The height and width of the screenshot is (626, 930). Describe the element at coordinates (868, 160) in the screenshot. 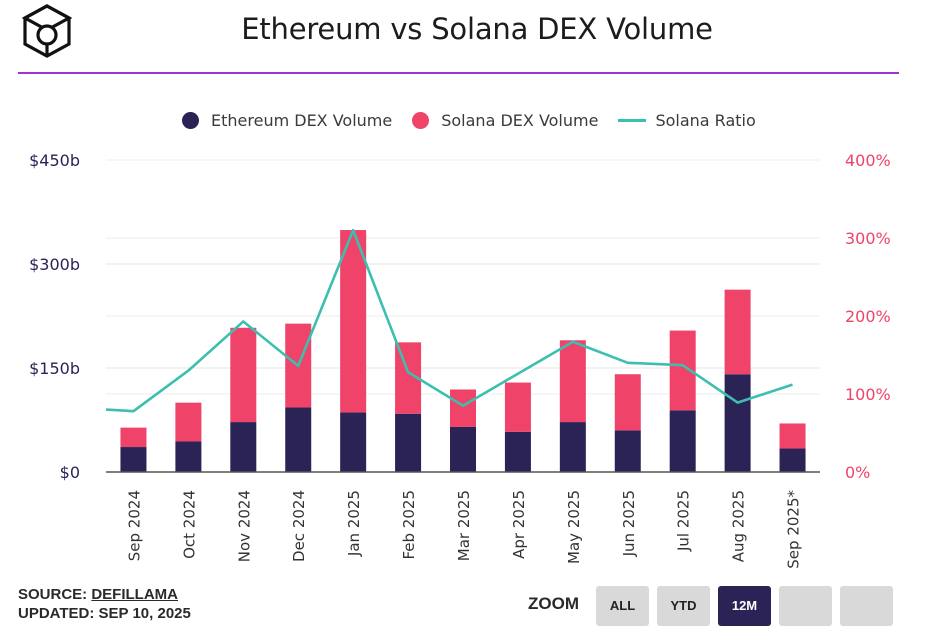

I see `right-axis-tick: 400%` at that location.